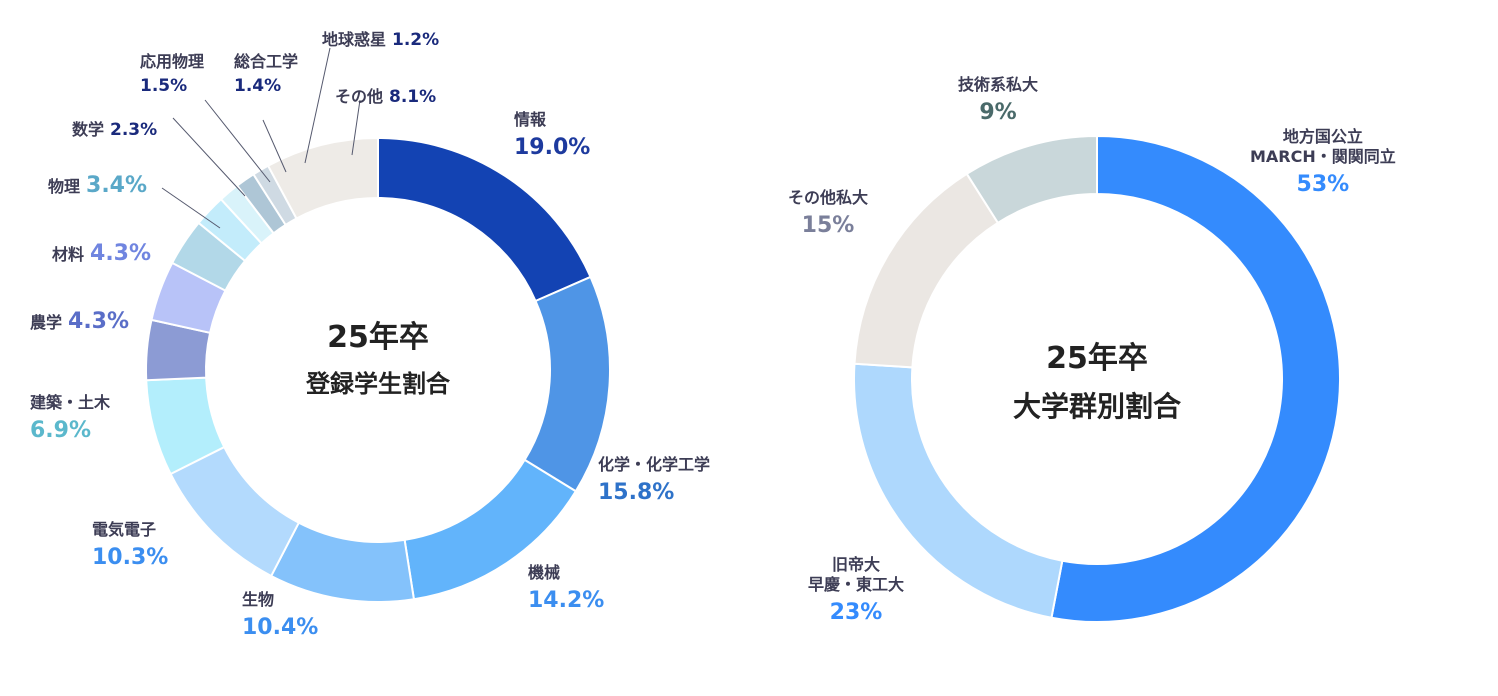 This screenshot has height=696, width=1498. Describe the element at coordinates (46, 322) in the screenshot. I see `slice-category: 農学` at that location.